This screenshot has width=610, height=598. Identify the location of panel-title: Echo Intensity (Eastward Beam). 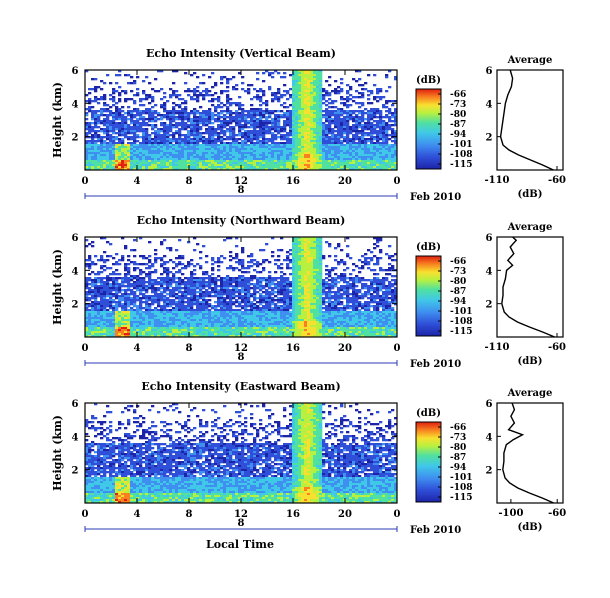
(240, 386).